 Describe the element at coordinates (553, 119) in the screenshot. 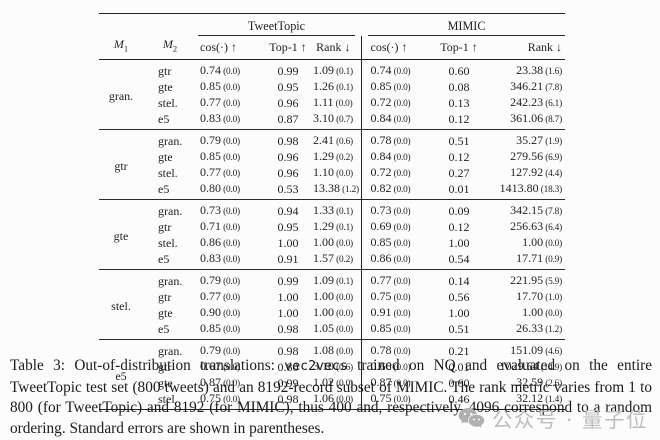

I see `std-error: (8.7)` at that location.